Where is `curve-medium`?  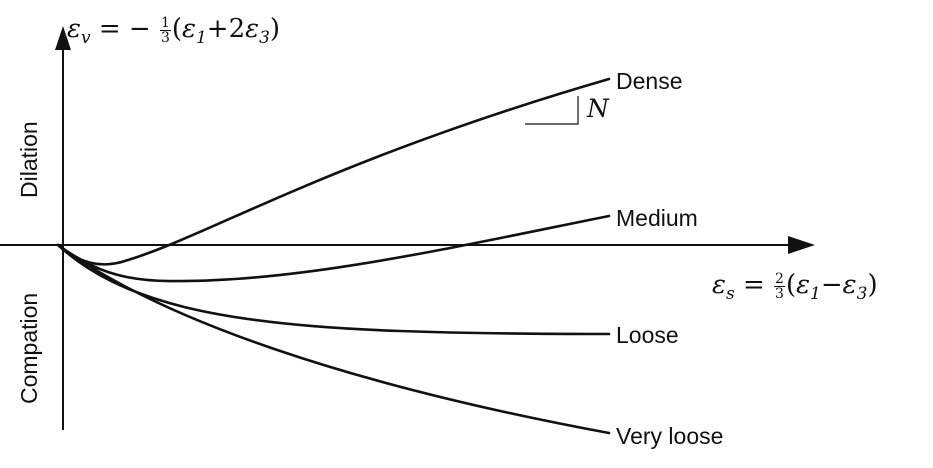
curve-medium is located at coordinates (333, 248).